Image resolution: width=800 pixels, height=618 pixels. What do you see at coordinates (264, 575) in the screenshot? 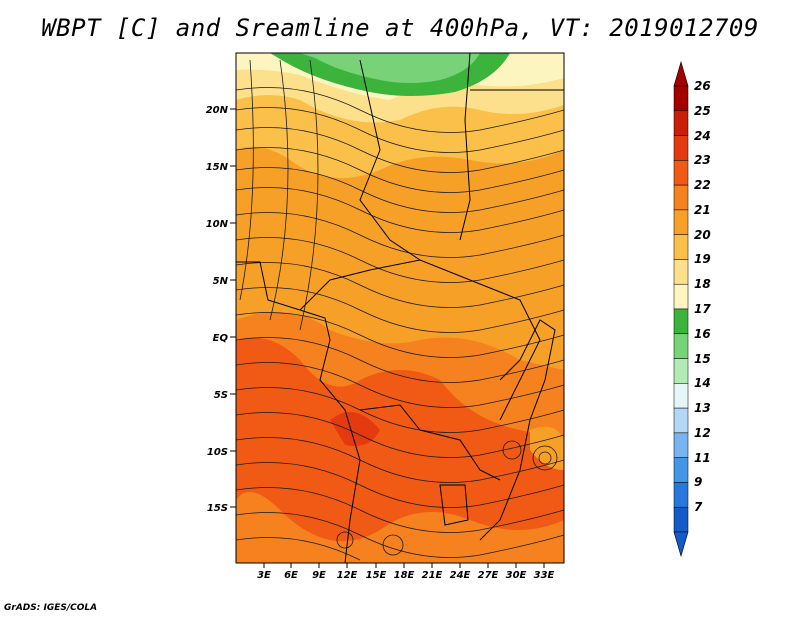
I see `lon-label: 3E` at bounding box center [264, 575].